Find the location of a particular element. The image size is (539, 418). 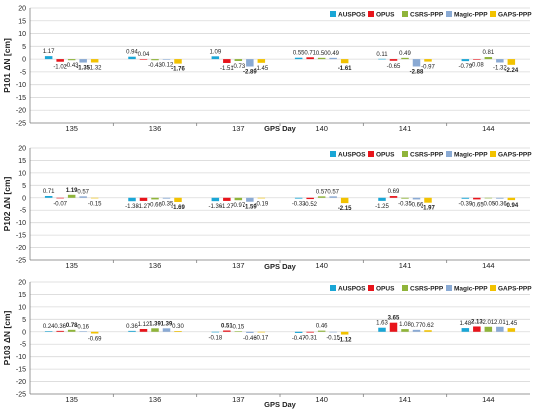

y-tick-label: -25 is located at coordinates (21, 261).